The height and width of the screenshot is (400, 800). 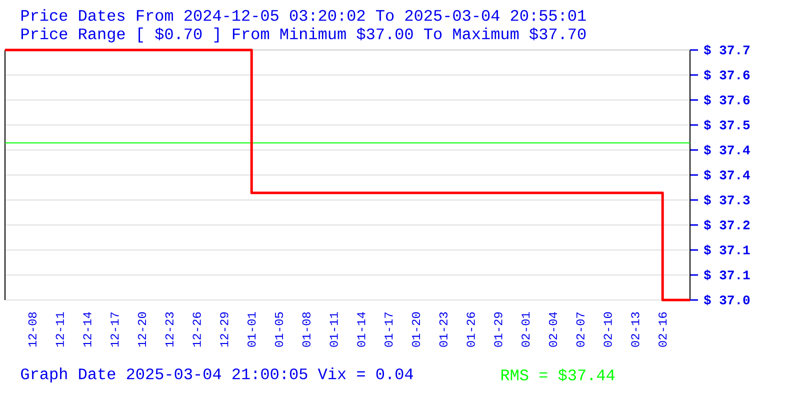 What do you see at coordinates (727, 50) in the screenshot?
I see `y-tick-label: $ 37.7` at bounding box center [727, 50].